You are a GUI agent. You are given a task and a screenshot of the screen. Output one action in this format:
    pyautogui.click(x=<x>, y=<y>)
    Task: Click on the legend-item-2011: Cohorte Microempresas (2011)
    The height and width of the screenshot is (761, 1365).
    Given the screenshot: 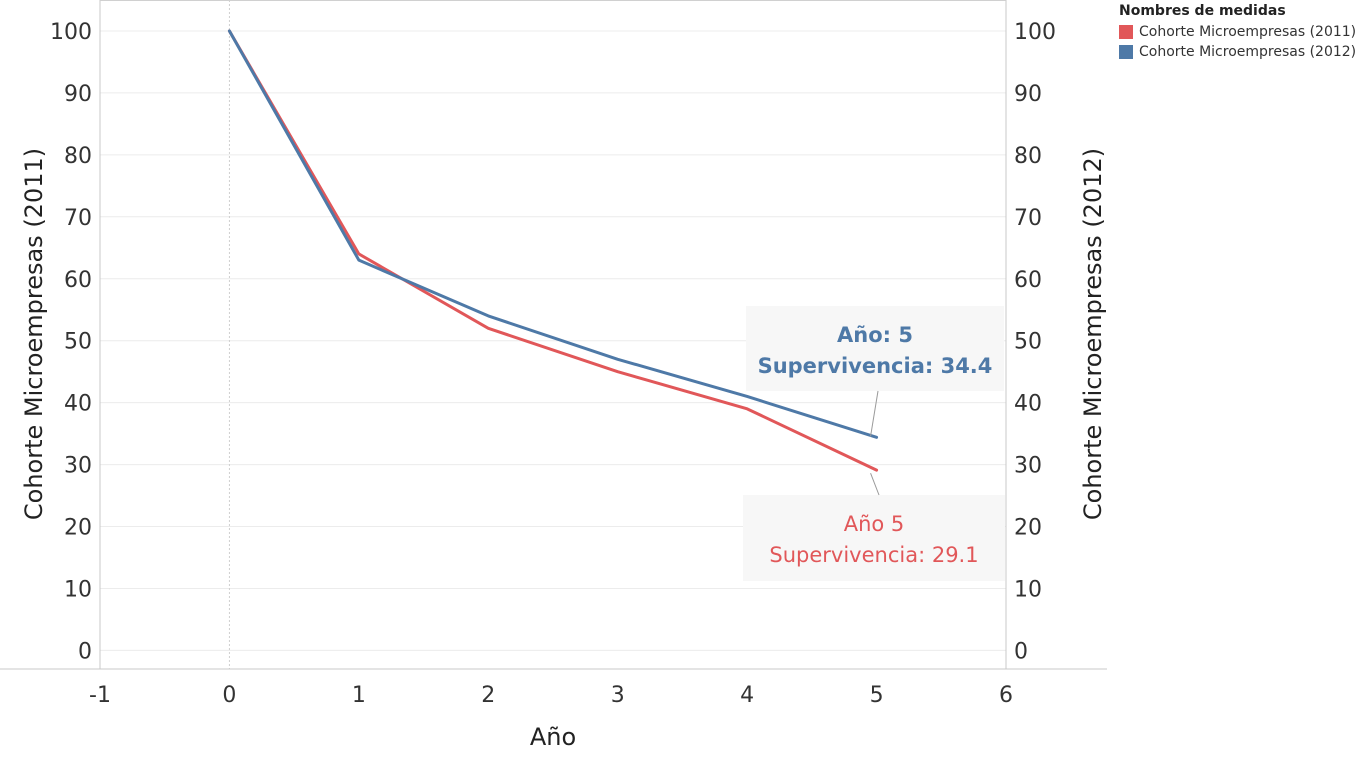 What is the action you would take?
    pyautogui.click(x=1237, y=32)
    